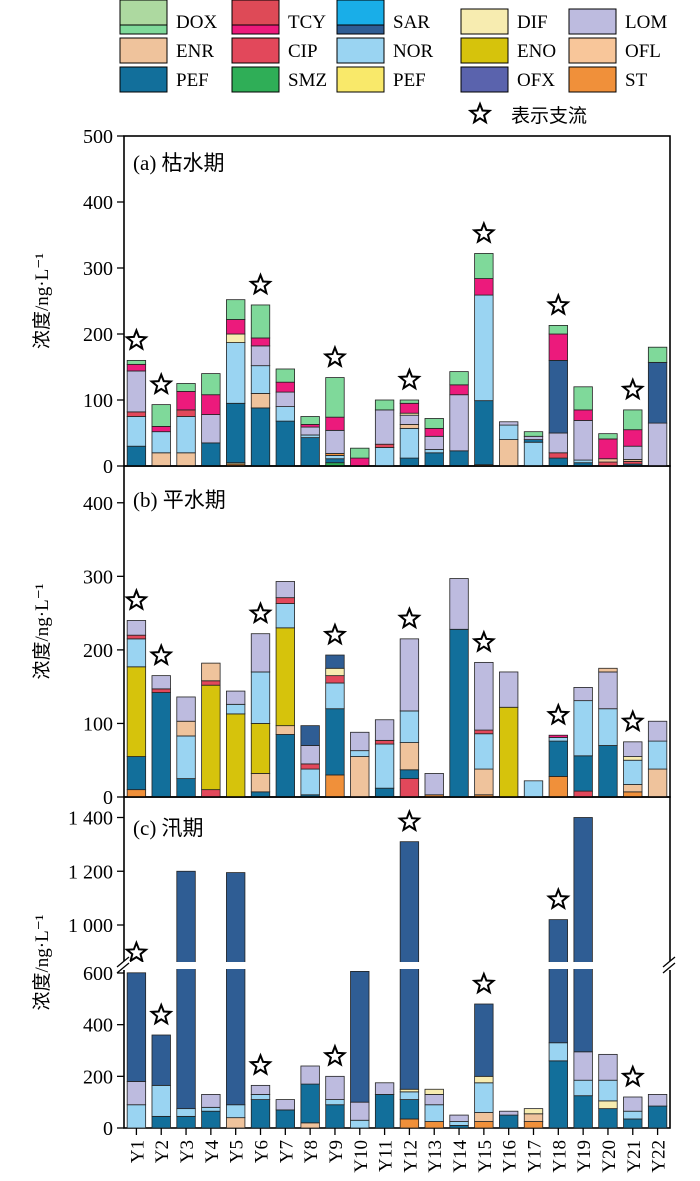 The image size is (700, 1181). I want to click on y-tick-label: 1 400, so click(90, 819).